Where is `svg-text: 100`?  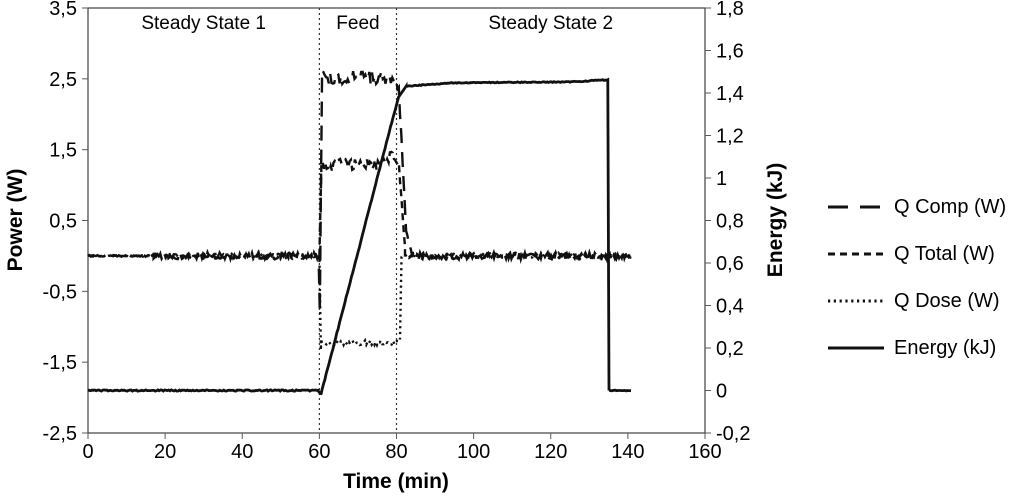
svg-text: 100 is located at coordinates (473, 452).